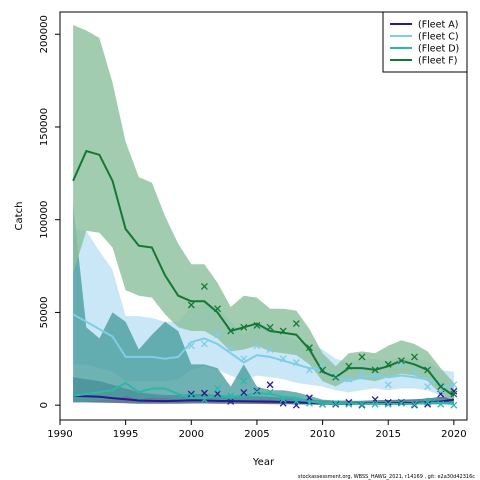  I want to click on y-tick-label: 200000, so click(44, 34).